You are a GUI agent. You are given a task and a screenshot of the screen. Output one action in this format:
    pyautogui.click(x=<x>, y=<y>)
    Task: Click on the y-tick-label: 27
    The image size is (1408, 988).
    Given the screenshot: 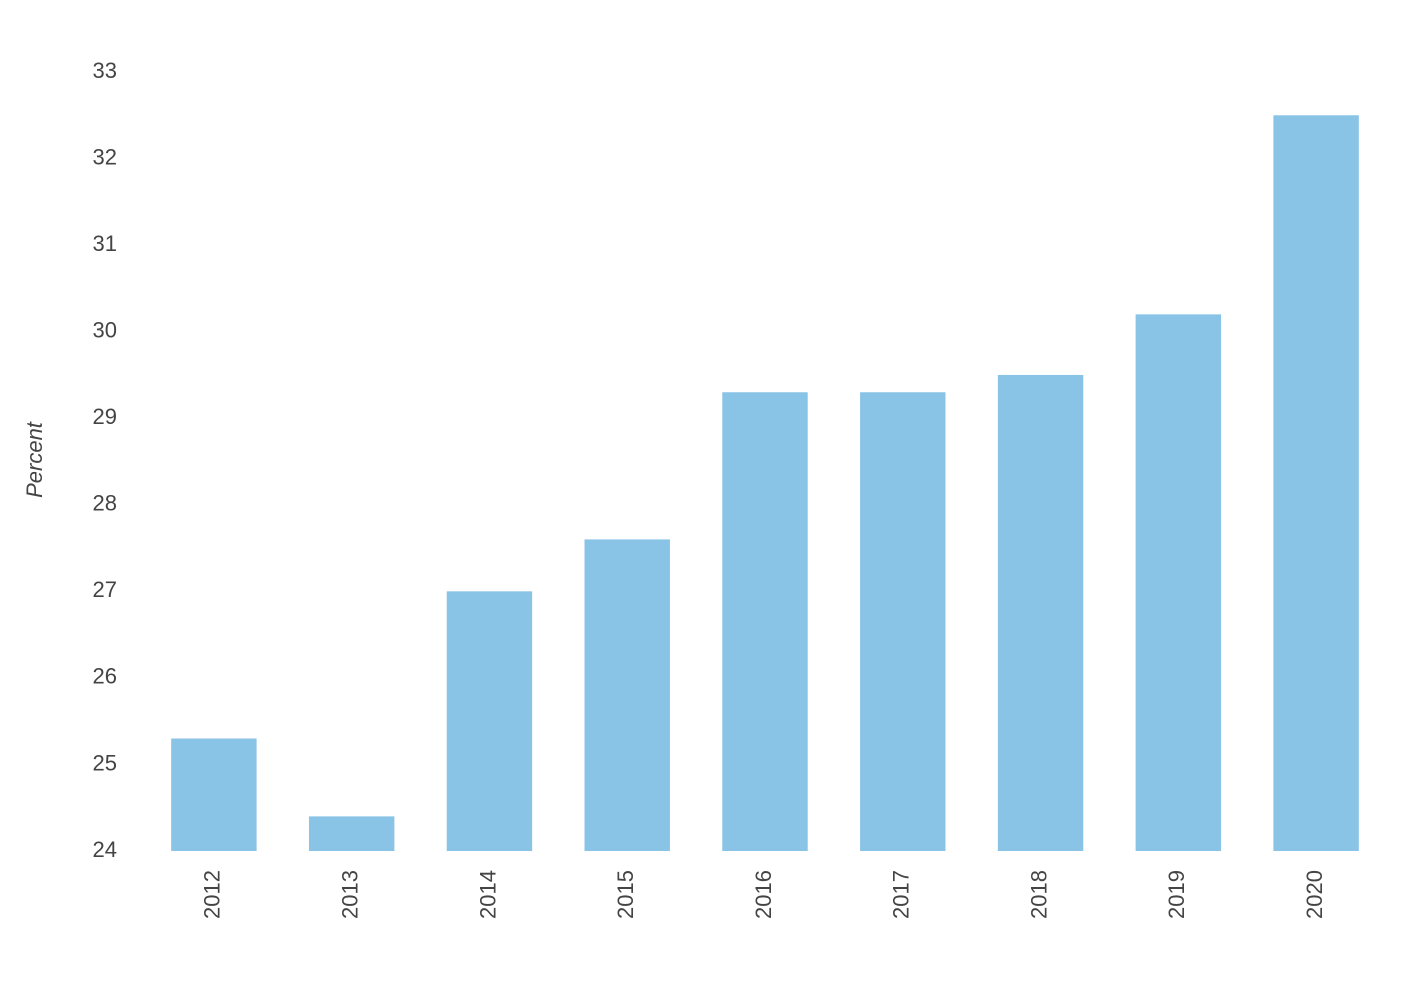 What is the action you would take?
    pyautogui.click(x=105, y=589)
    